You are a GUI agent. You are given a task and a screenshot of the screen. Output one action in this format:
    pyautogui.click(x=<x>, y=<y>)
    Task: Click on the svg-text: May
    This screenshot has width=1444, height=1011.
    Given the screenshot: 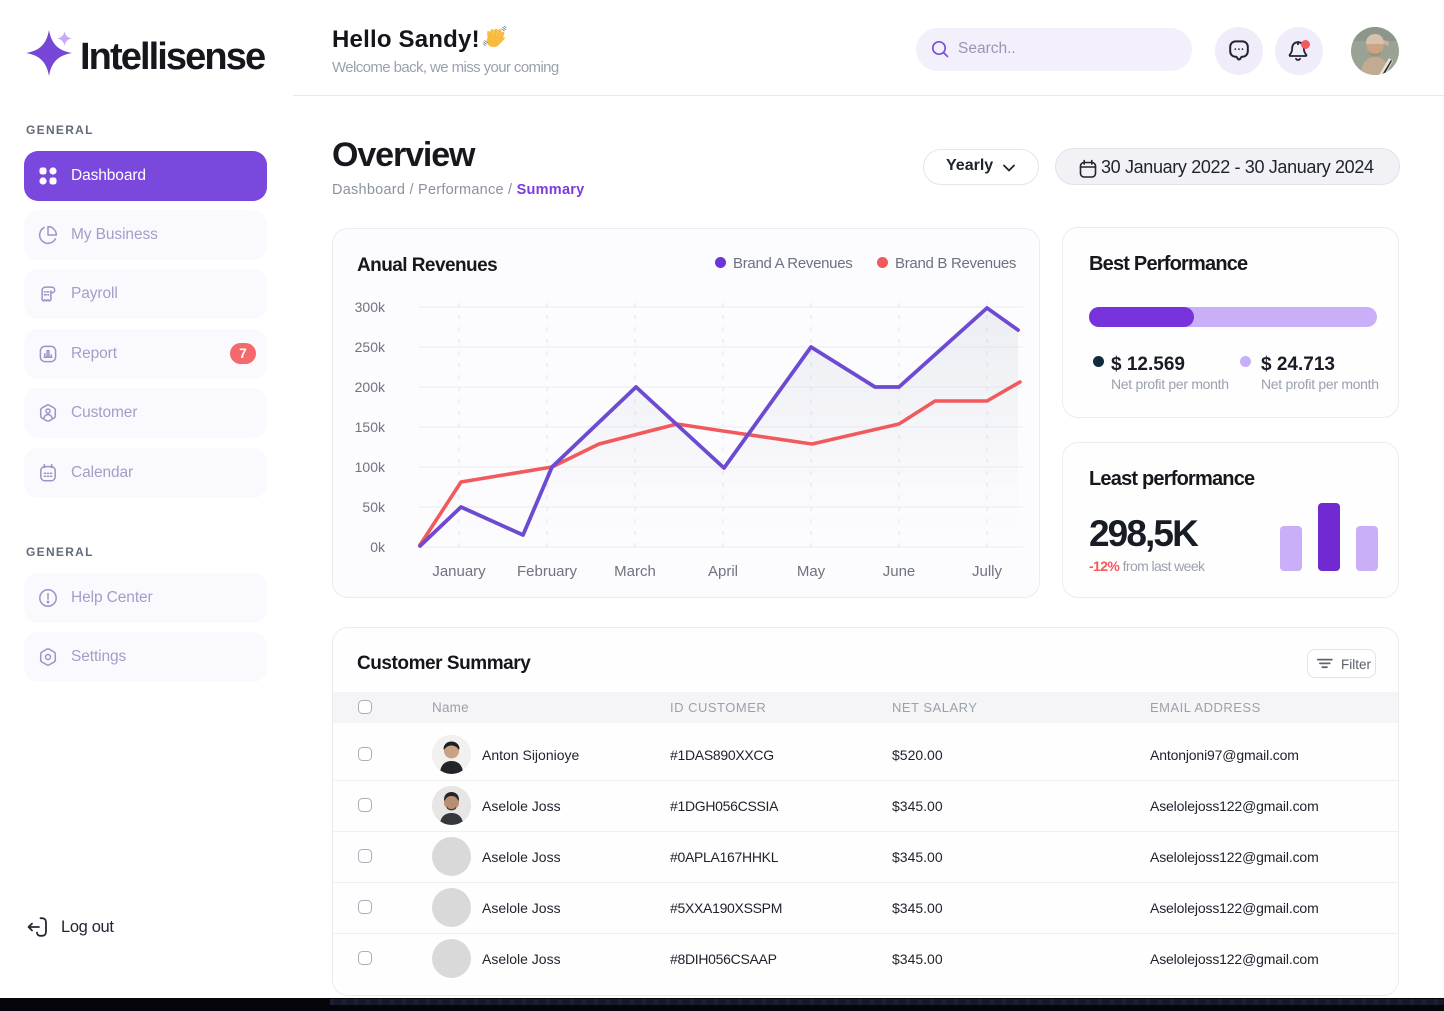 What is the action you would take?
    pyautogui.click(x=811, y=571)
    